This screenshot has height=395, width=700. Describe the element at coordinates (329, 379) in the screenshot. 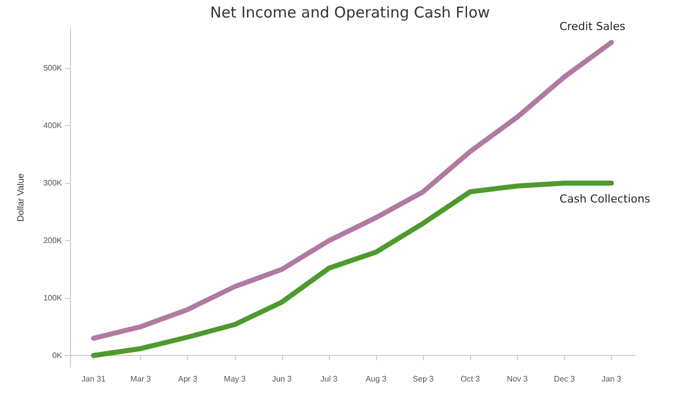

I see `x-tick-label: Jul 3` at that location.